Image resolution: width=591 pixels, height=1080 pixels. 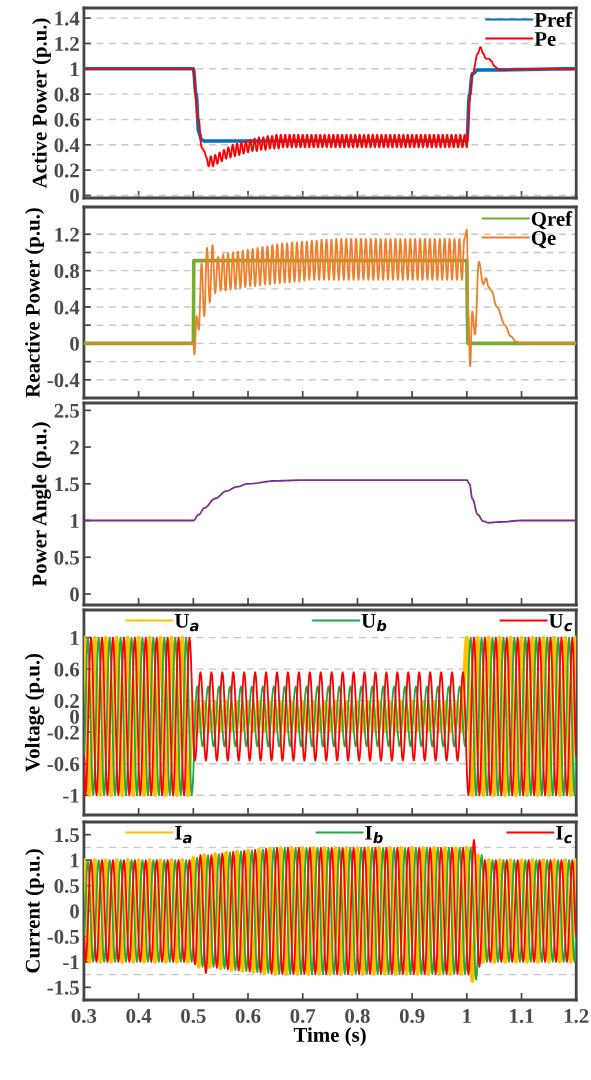 What do you see at coordinates (63, 987) in the screenshot?
I see `y-tick-label: -1.5` at bounding box center [63, 987].